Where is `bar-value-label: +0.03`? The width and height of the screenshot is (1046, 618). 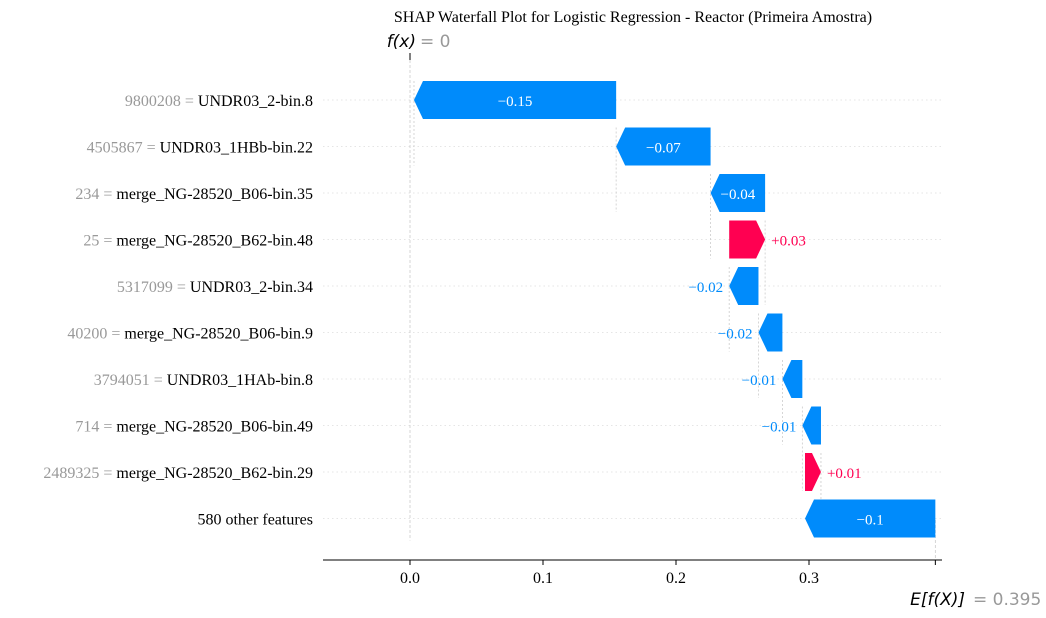
bar-value-label: +0.03 is located at coordinates (788, 242).